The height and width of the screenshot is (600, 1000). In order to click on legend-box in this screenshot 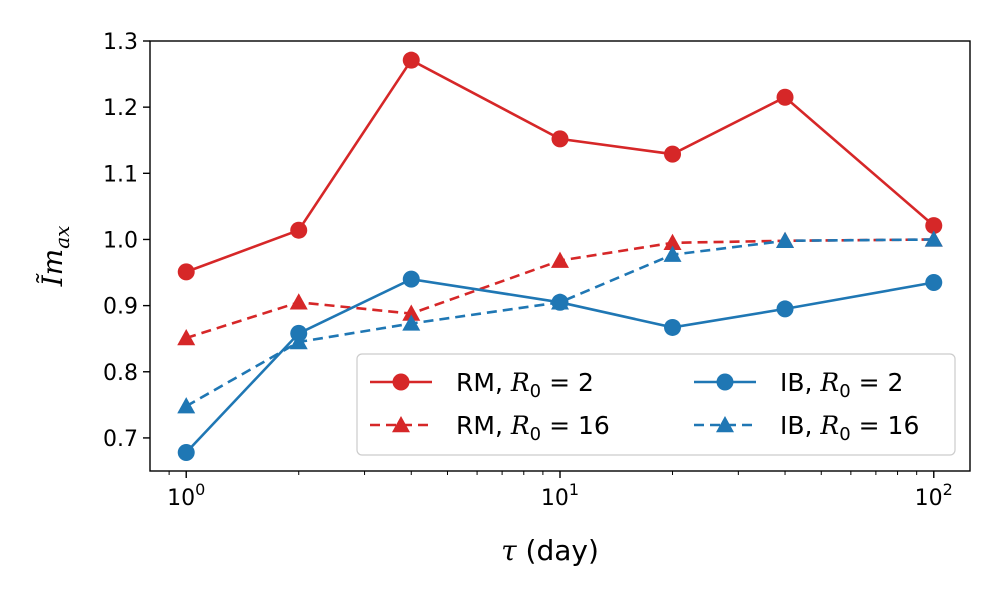, I will do `click(656, 404)`.